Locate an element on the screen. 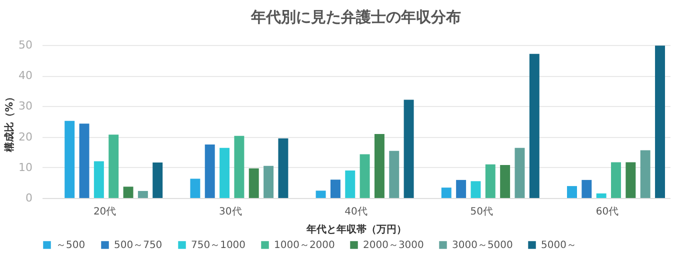 This screenshot has width=700, height=279. x-tick-label: 50代 is located at coordinates (481, 212).